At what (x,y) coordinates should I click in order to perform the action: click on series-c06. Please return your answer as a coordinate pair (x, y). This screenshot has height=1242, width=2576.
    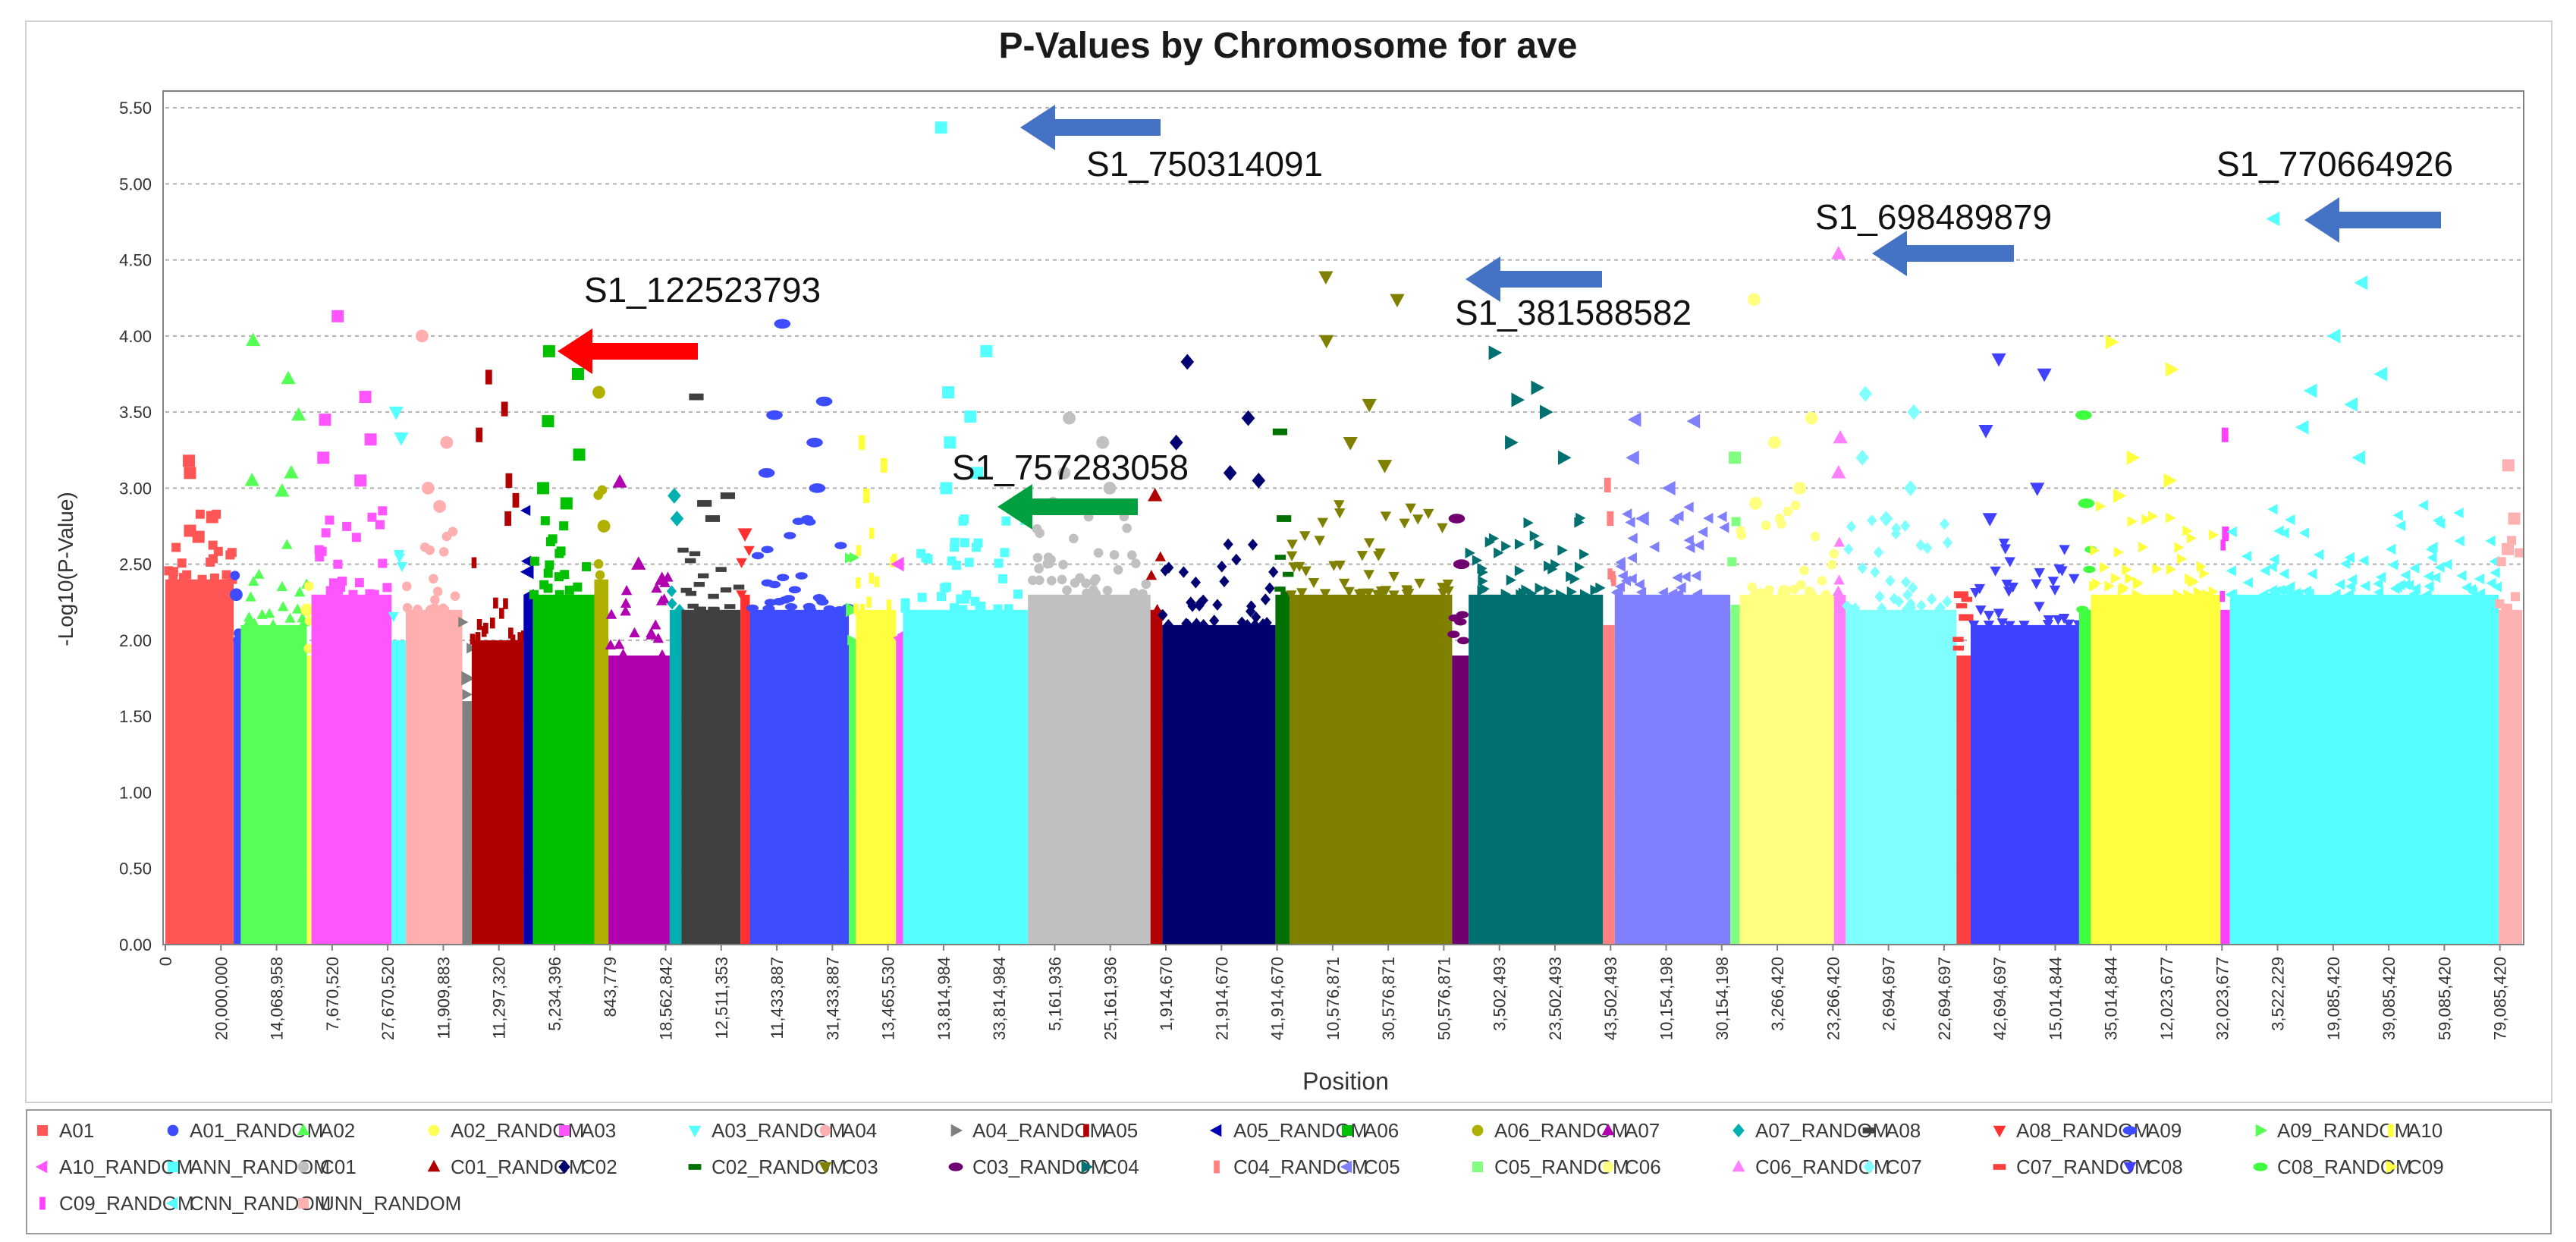
    Looking at the image, I should click on (1787, 619).